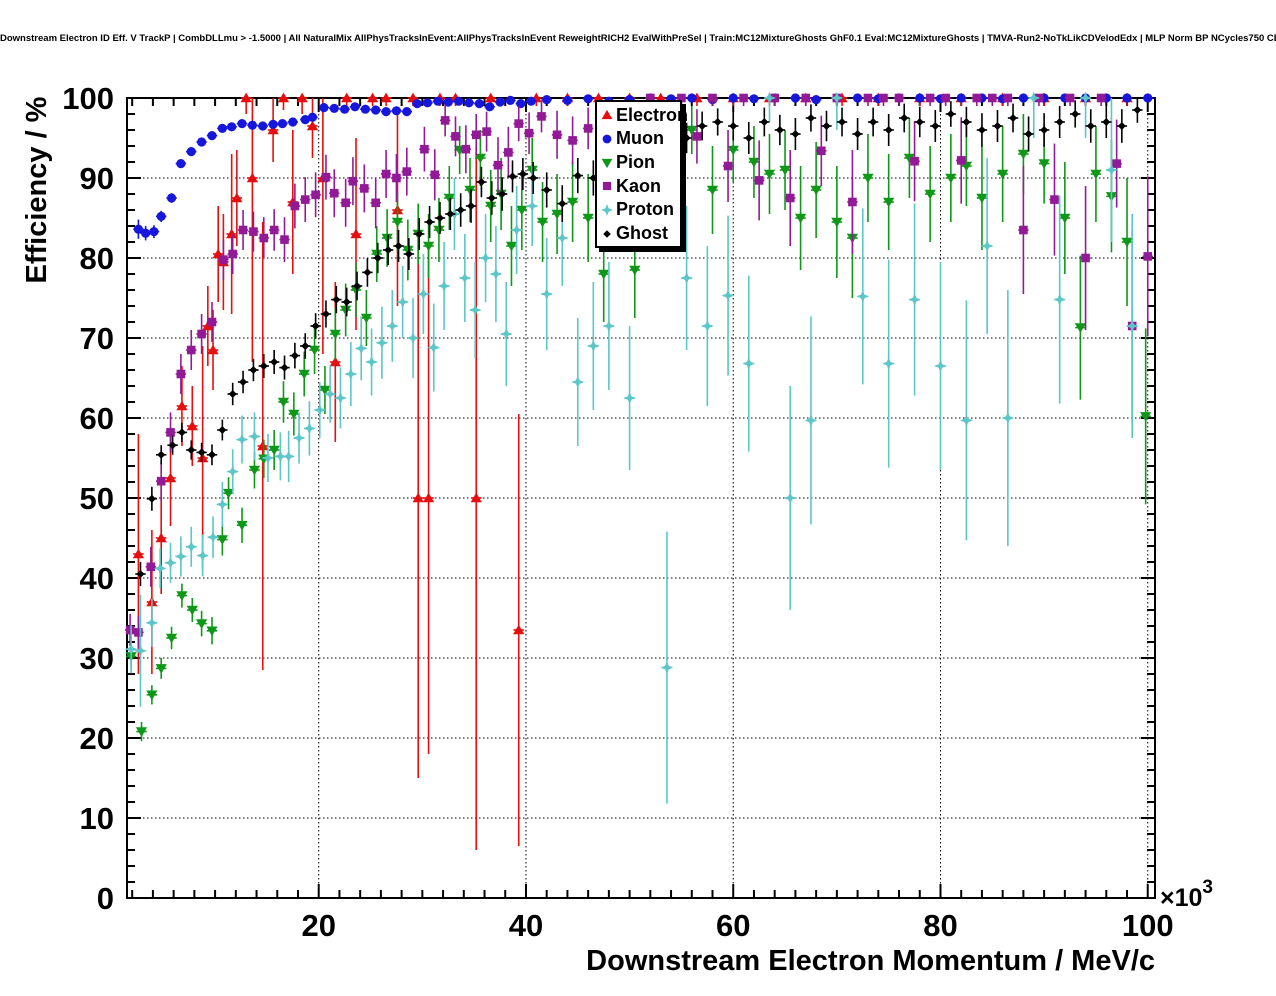  I want to click on svg-text: 0, so click(105, 898).